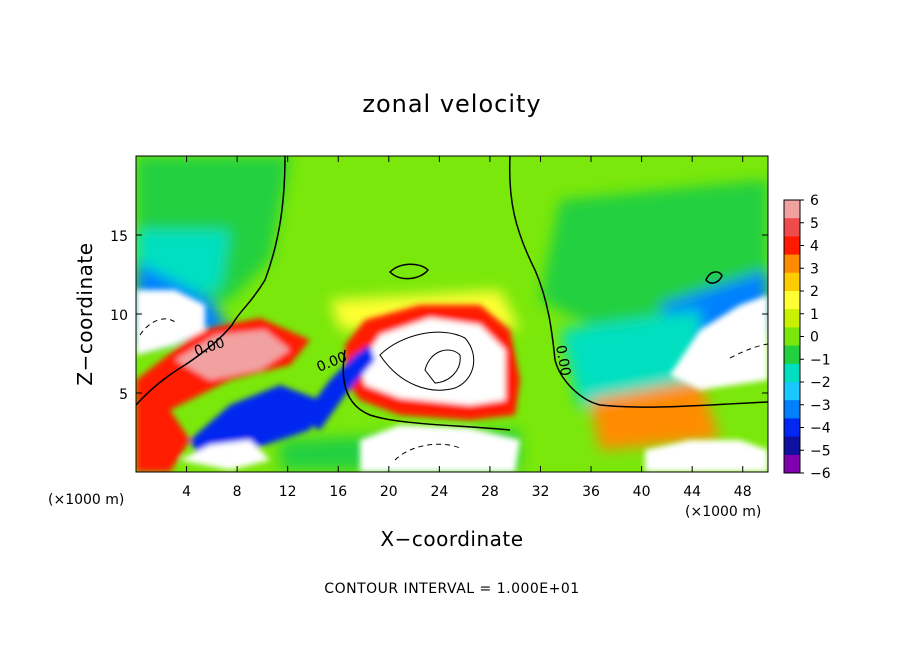 This screenshot has width=904, height=654. I want to click on contour-negative-left, so click(157, 327).